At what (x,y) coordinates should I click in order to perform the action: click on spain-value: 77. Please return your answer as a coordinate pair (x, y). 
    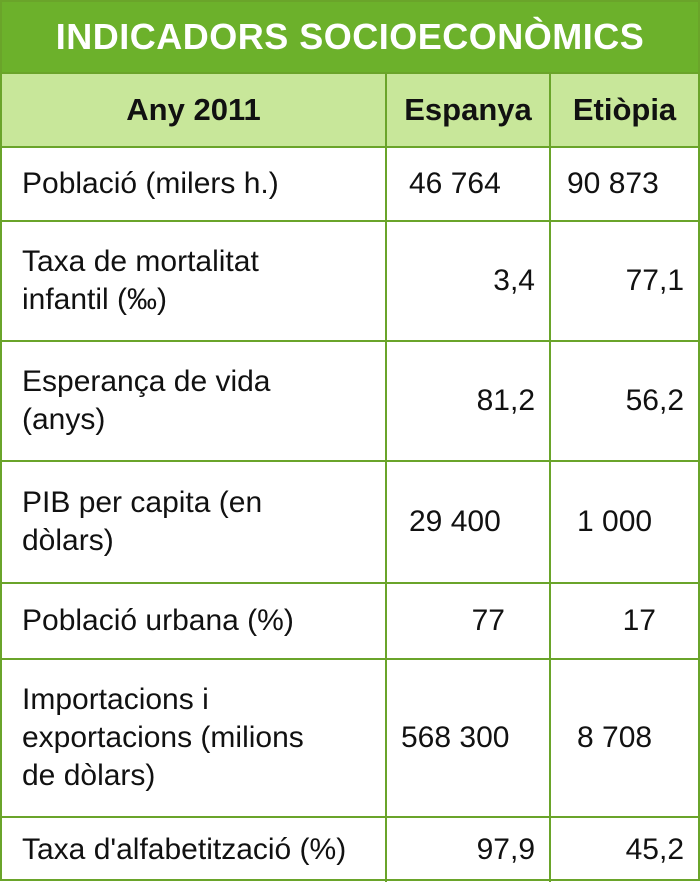
    Looking at the image, I should click on (468, 621).